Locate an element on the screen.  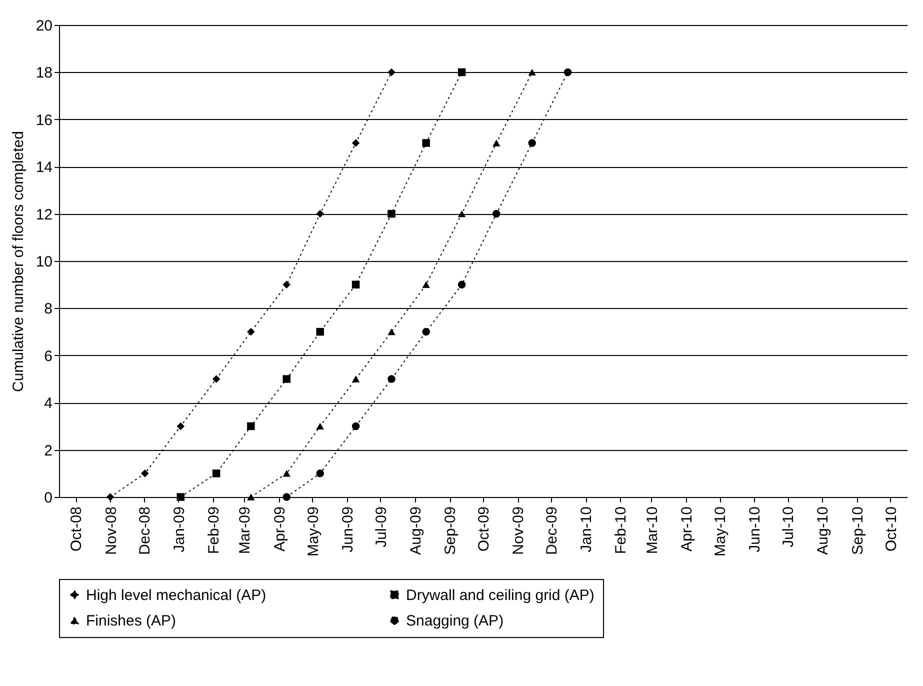
y-tick-label: 6 is located at coordinates (48, 356).